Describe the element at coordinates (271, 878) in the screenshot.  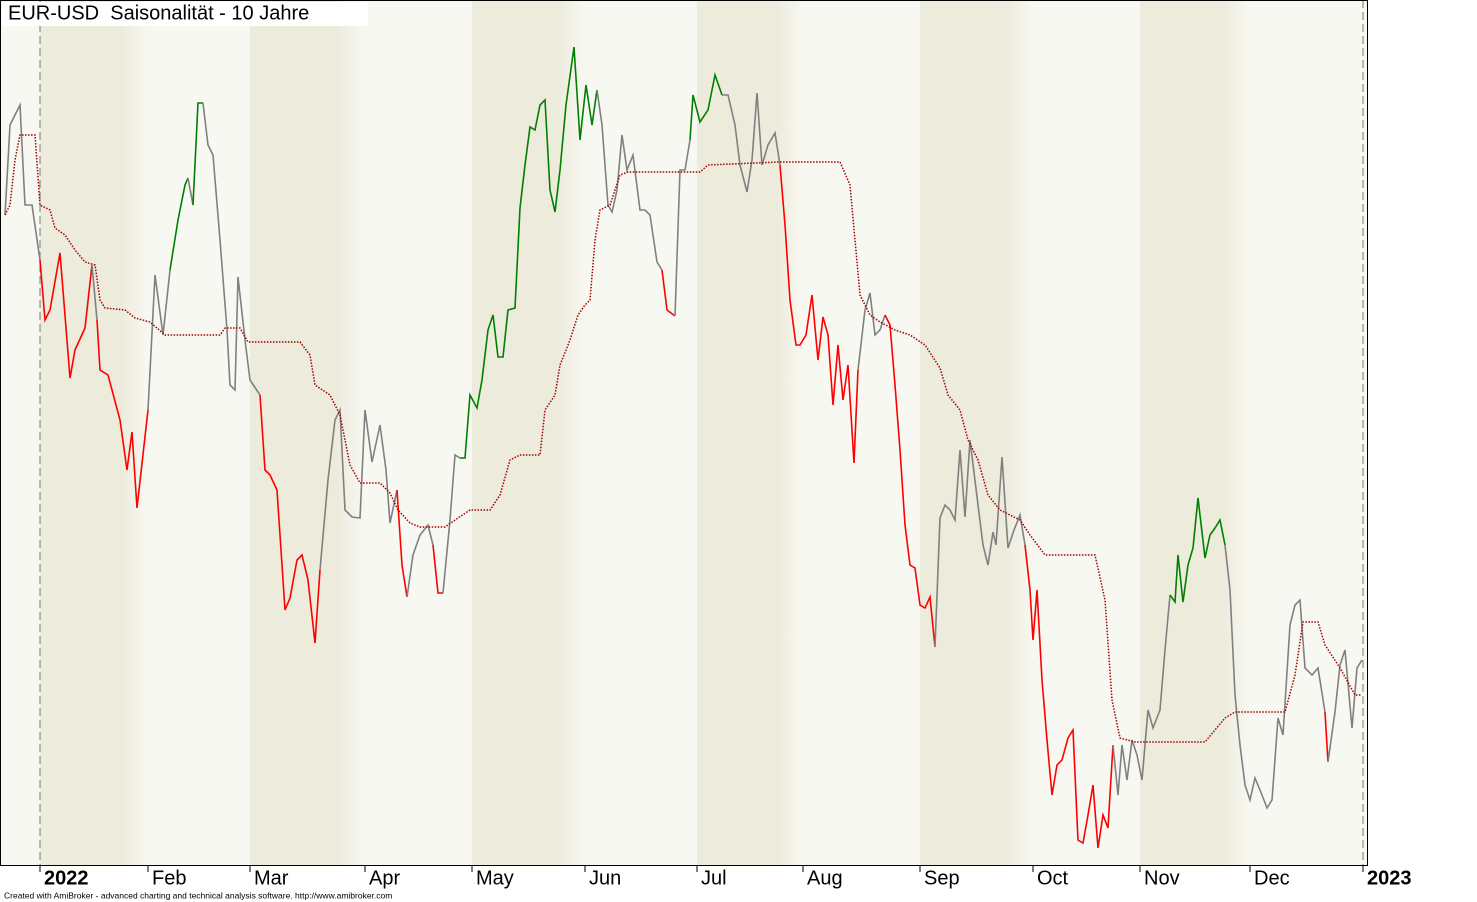
I see `x-tick-label: Mar` at that location.